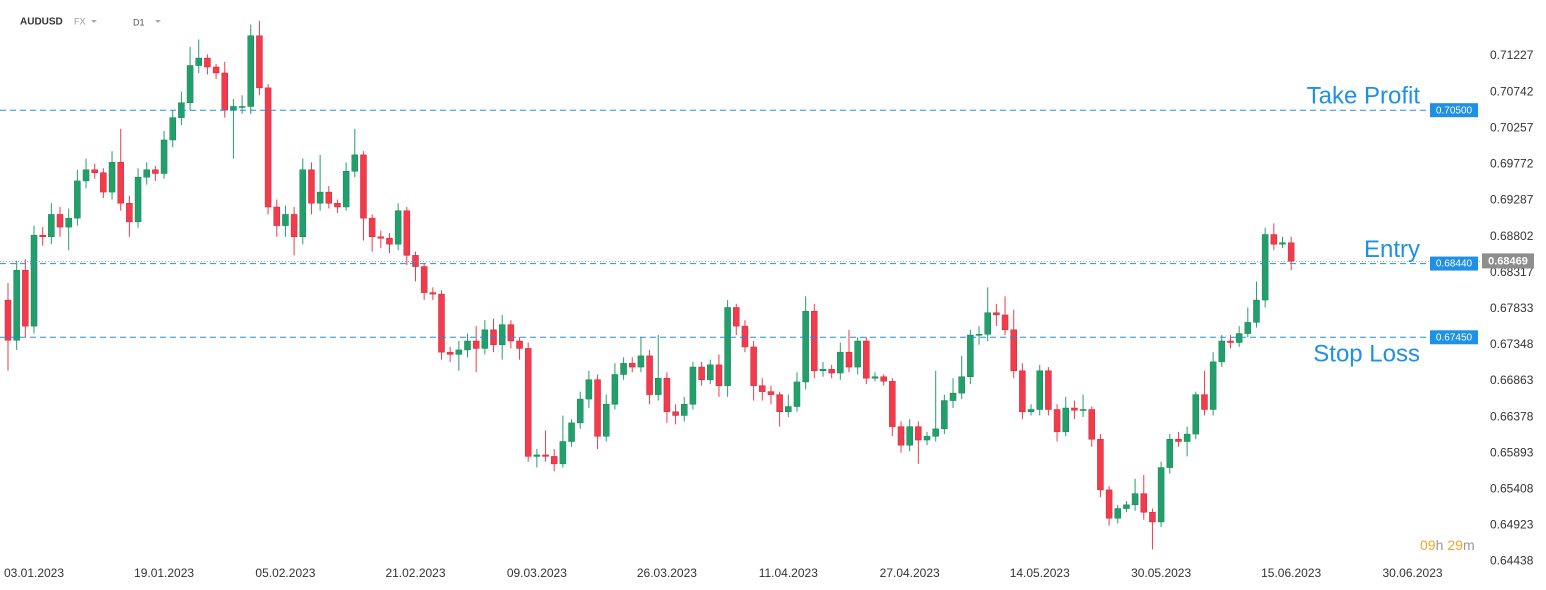 The image size is (1546, 590). Describe the element at coordinates (1512, 55) in the screenshot. I see `y-tick-label: 0.71227` at that location.